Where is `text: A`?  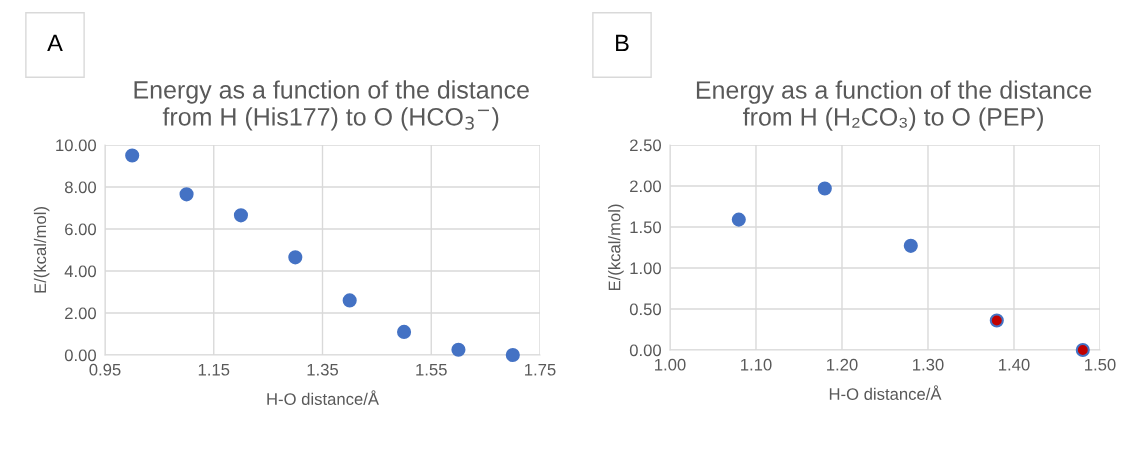
text: A is located at coordinates (55, 43).